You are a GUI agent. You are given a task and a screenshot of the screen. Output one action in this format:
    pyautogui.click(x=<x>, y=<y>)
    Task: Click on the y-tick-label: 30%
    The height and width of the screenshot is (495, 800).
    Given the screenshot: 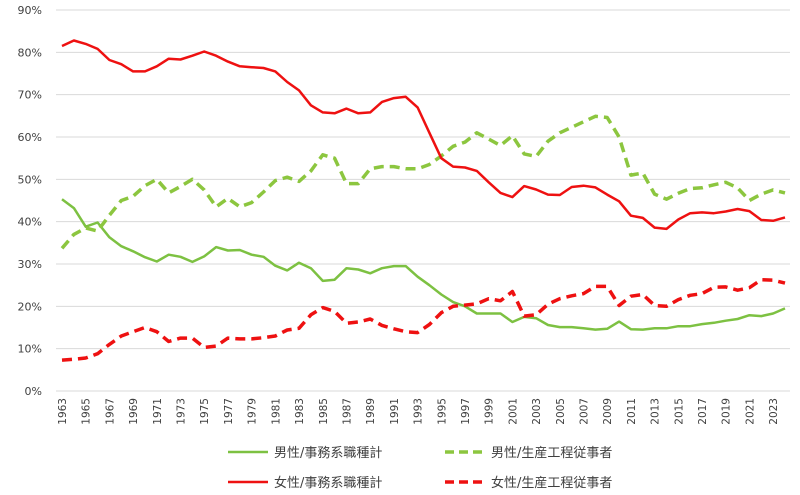 What is the action you would take?
    pyautogui.click(x=30, y=264)
    